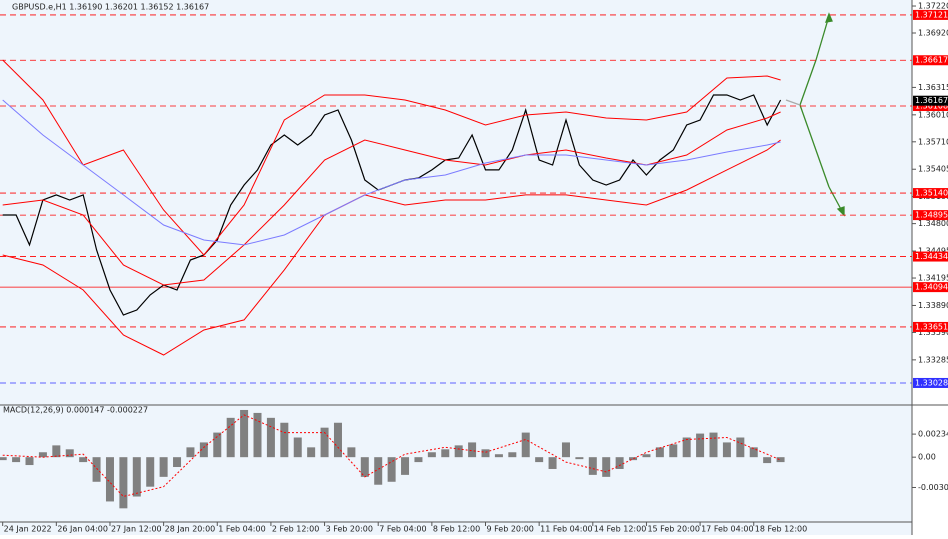 This screenshot has height=539, width=948. Describe the element at coordinates (927, 457) in the screenshot. I see `y-tick-label: 0.00` at that location.